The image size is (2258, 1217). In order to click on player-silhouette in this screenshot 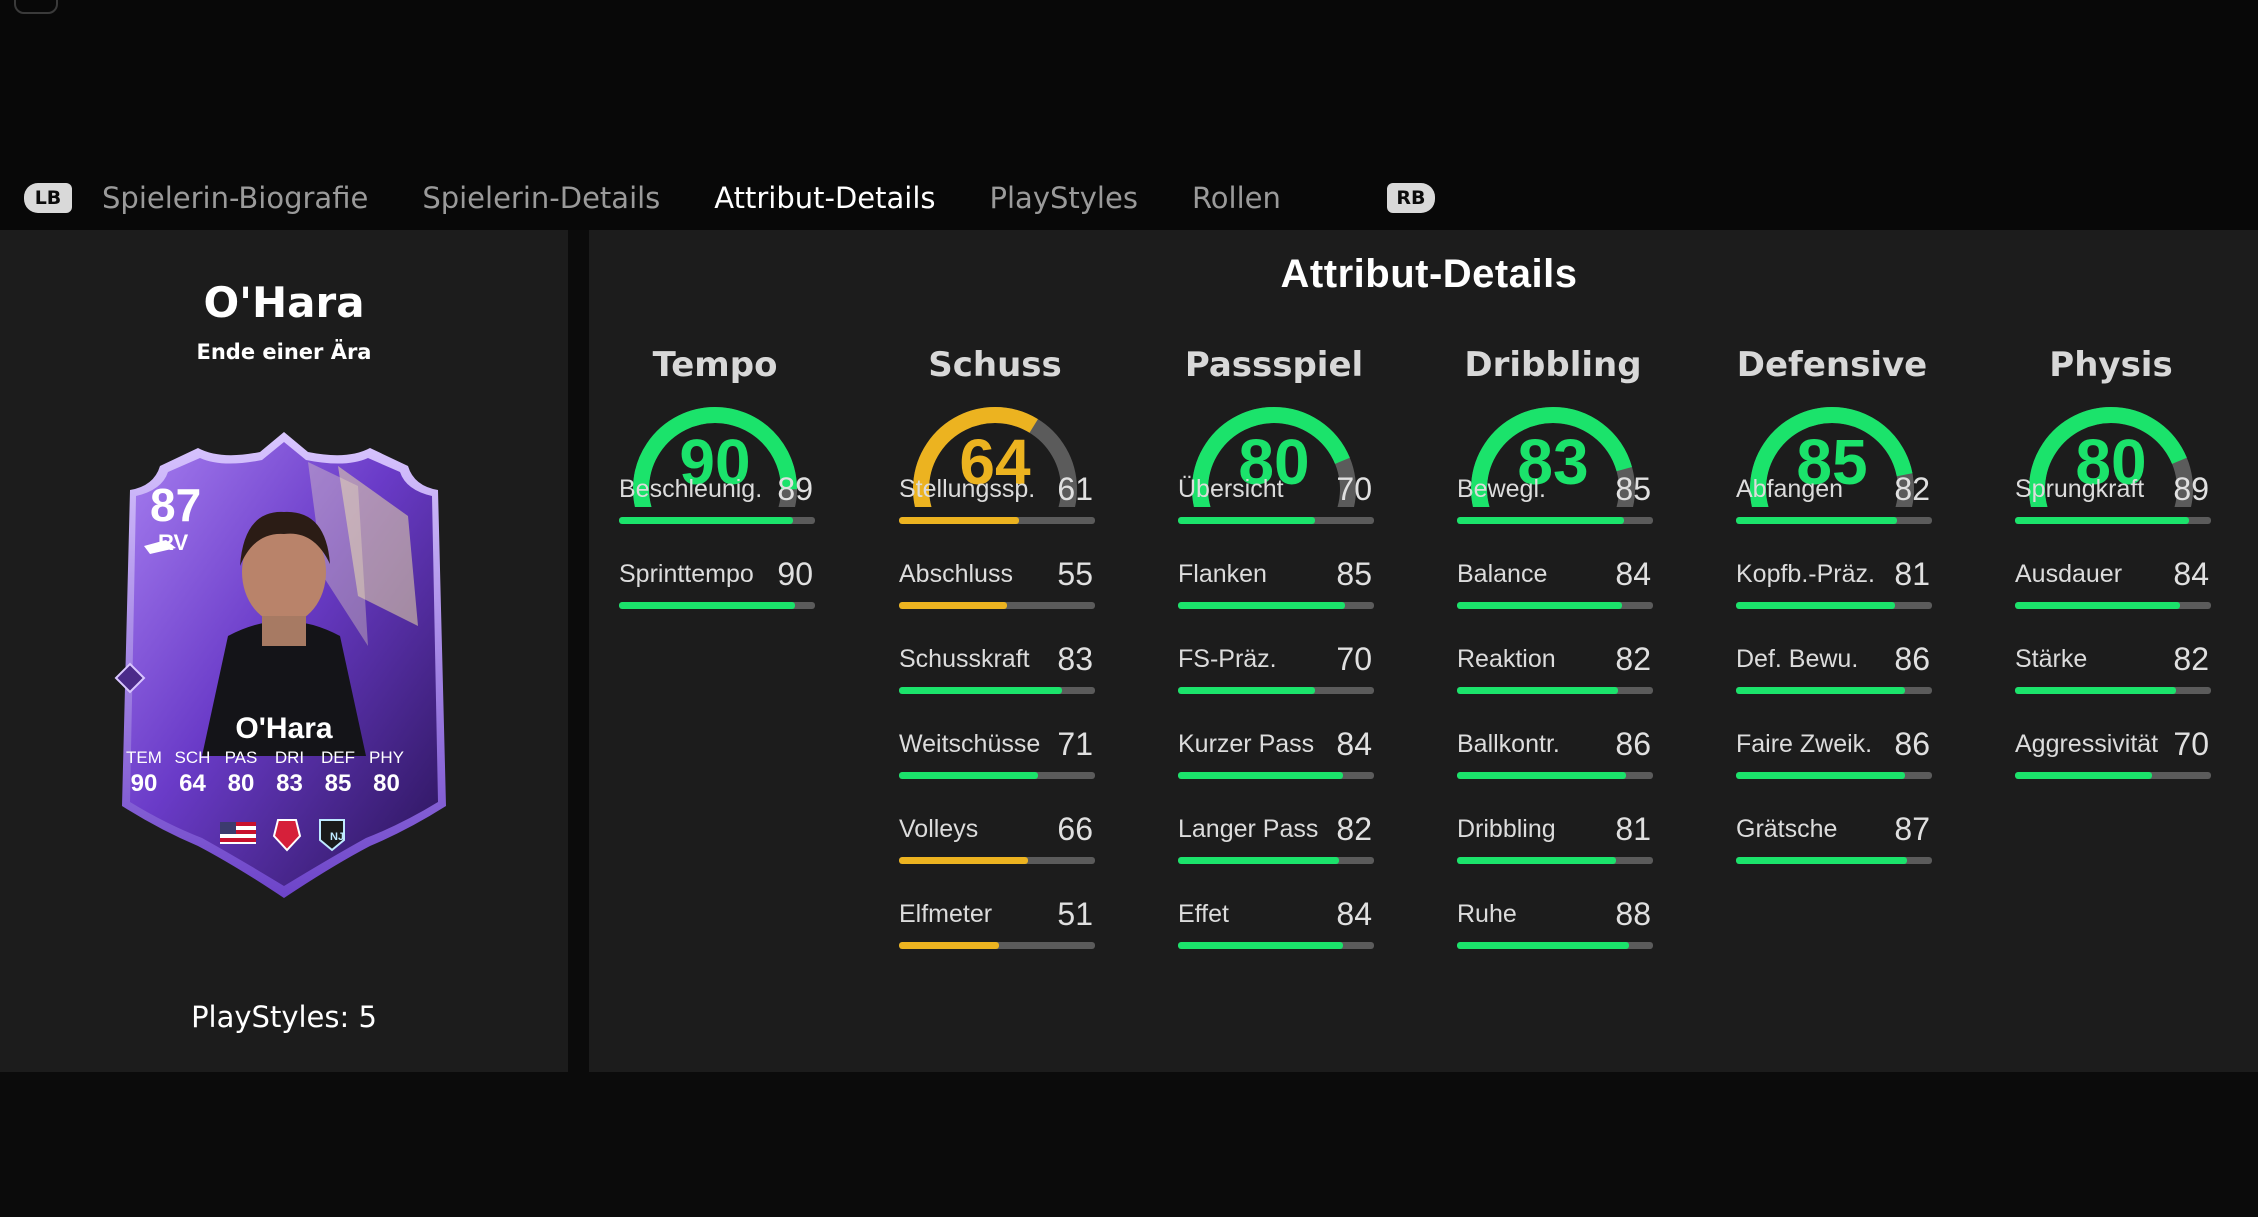, I will do `click(284, 688)`.